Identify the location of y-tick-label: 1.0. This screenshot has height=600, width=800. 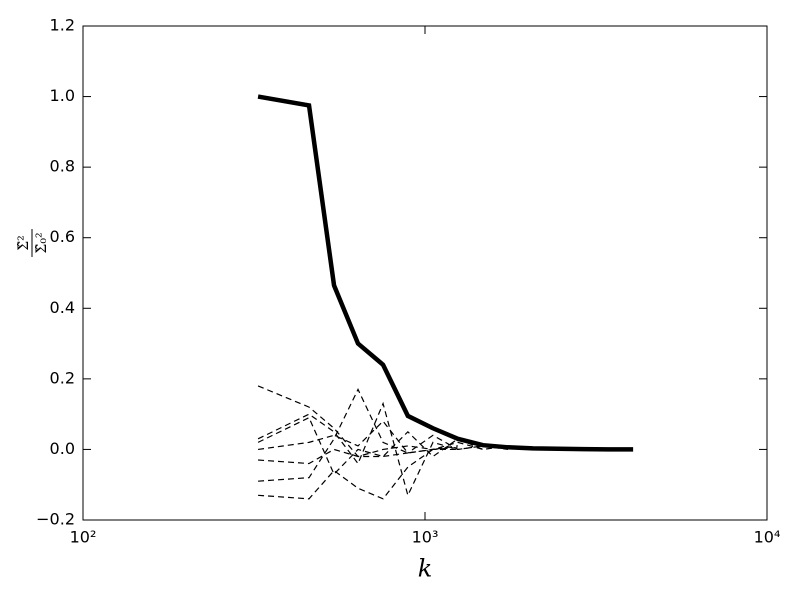
(62, 95).